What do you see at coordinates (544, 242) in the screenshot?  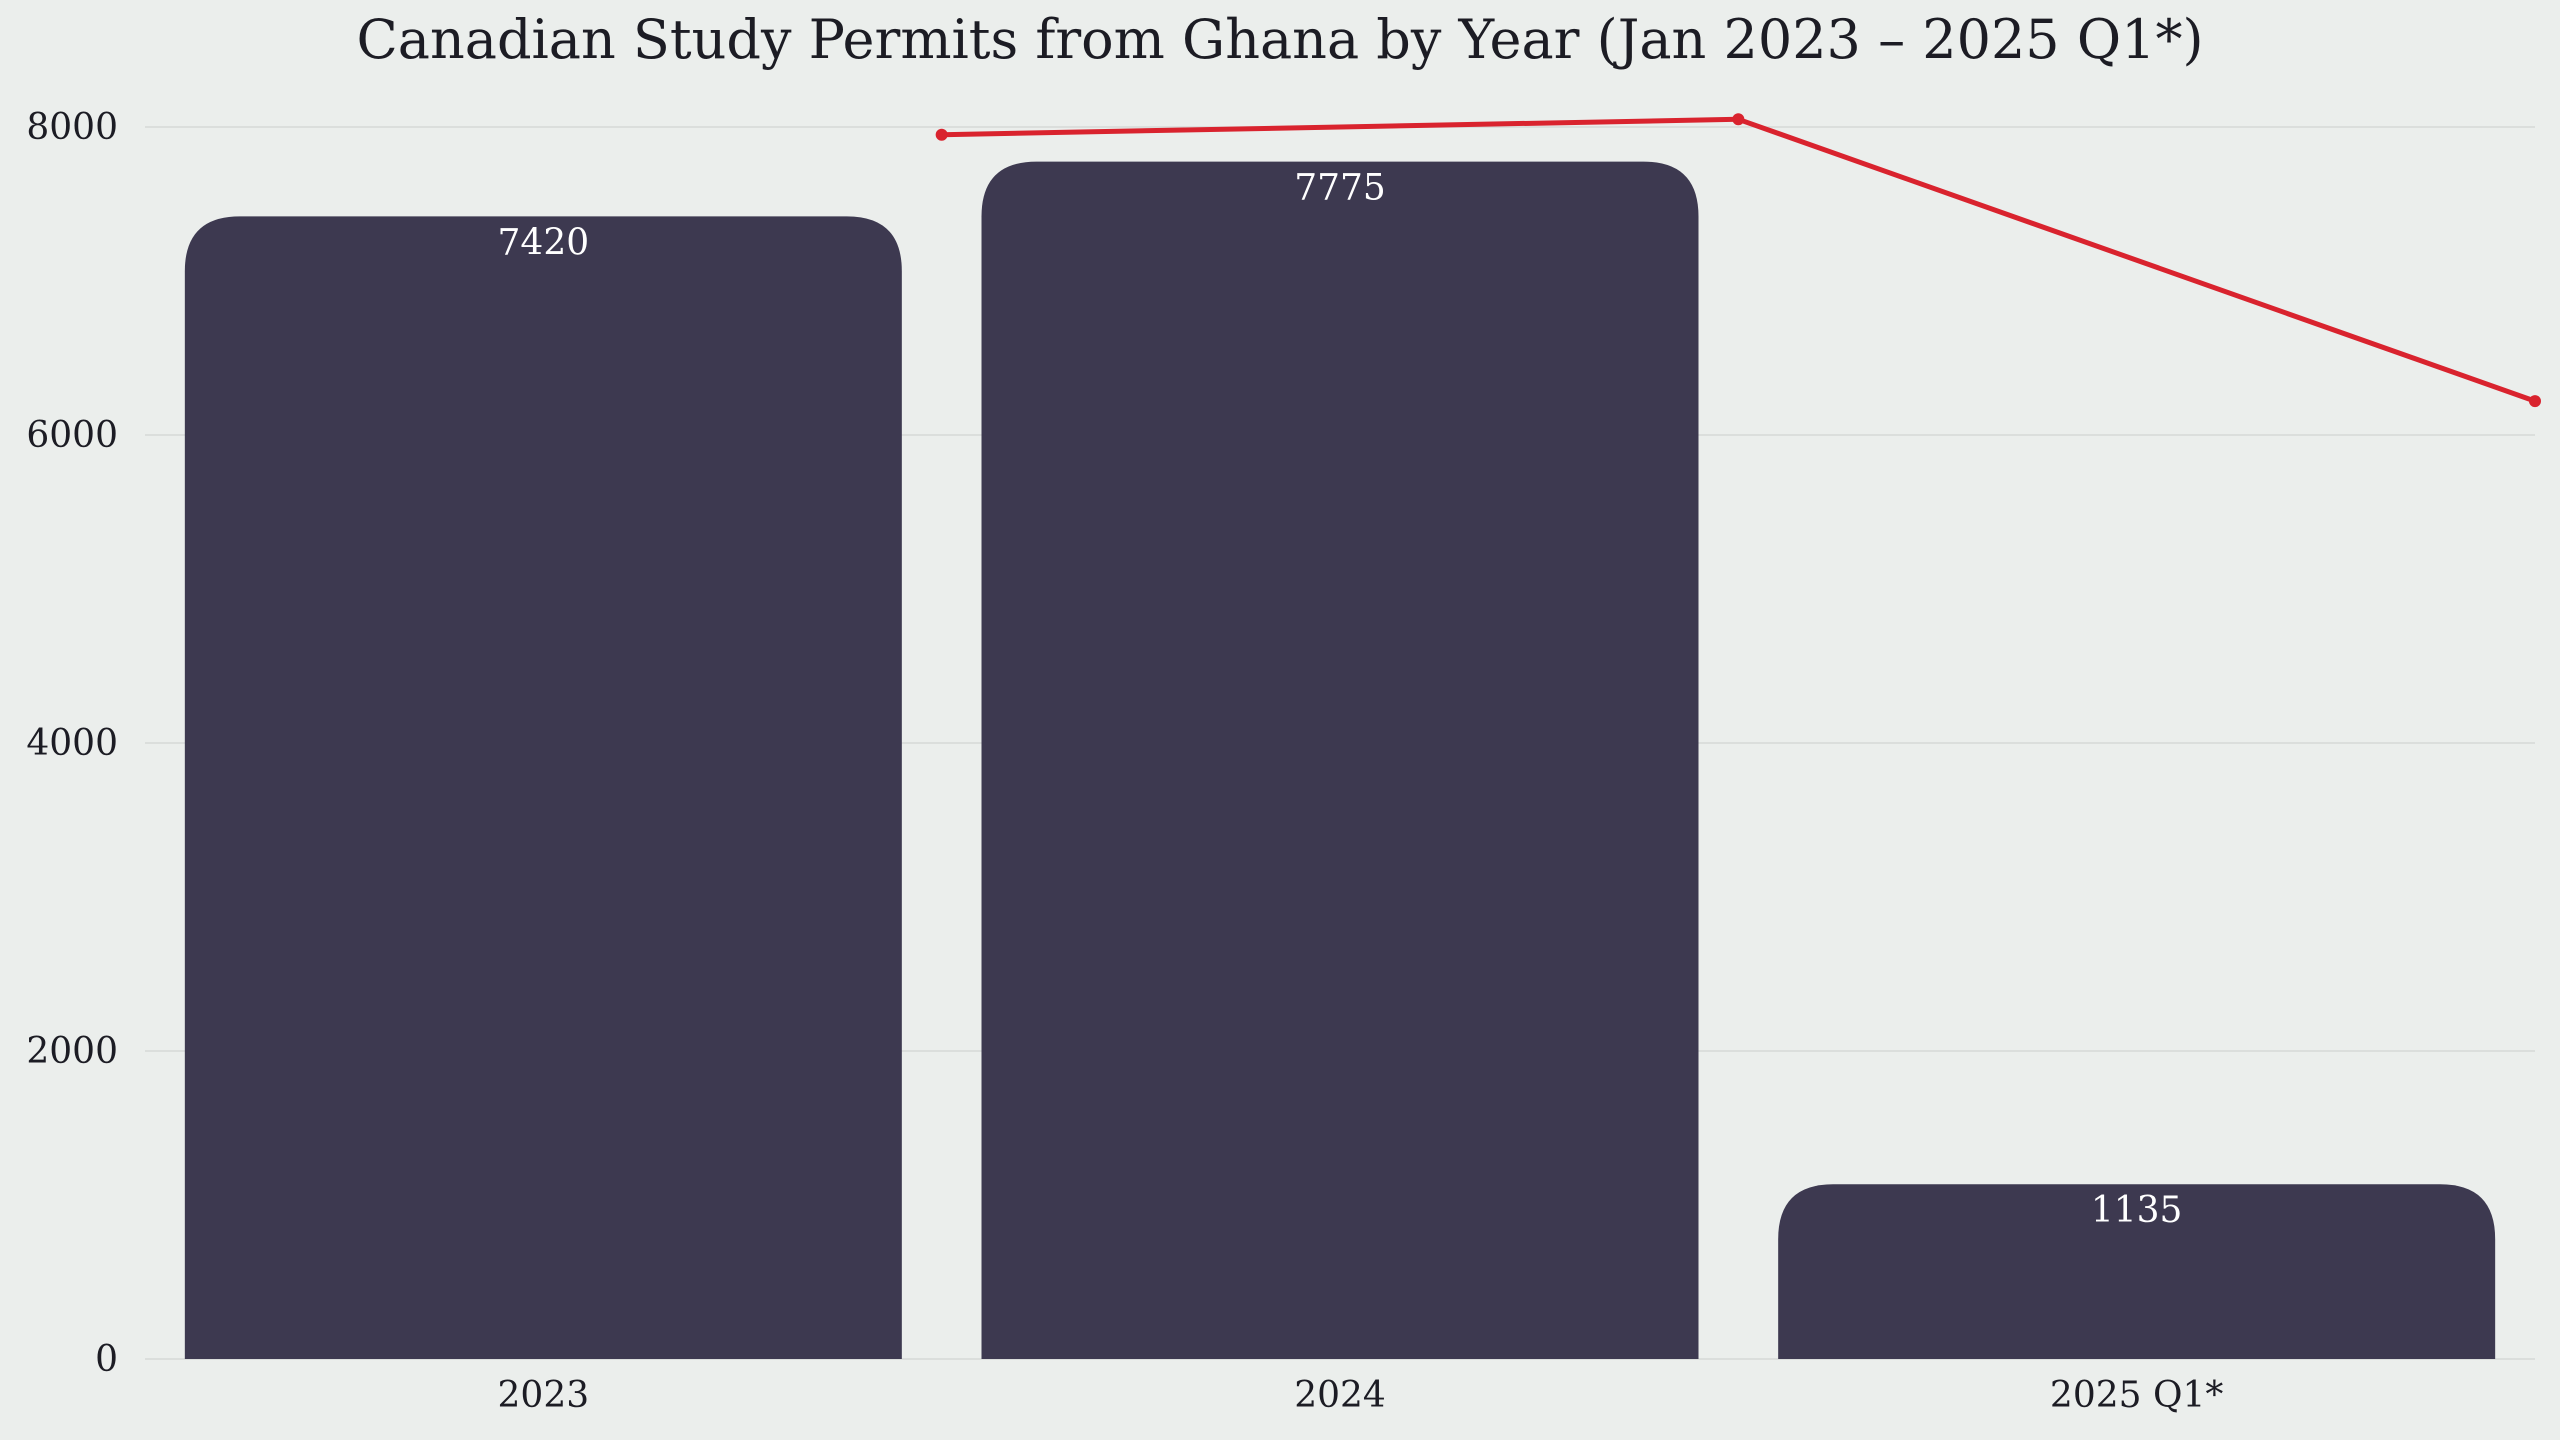 I see `bar-value-label: 7420` at bounding box center [544, 242].